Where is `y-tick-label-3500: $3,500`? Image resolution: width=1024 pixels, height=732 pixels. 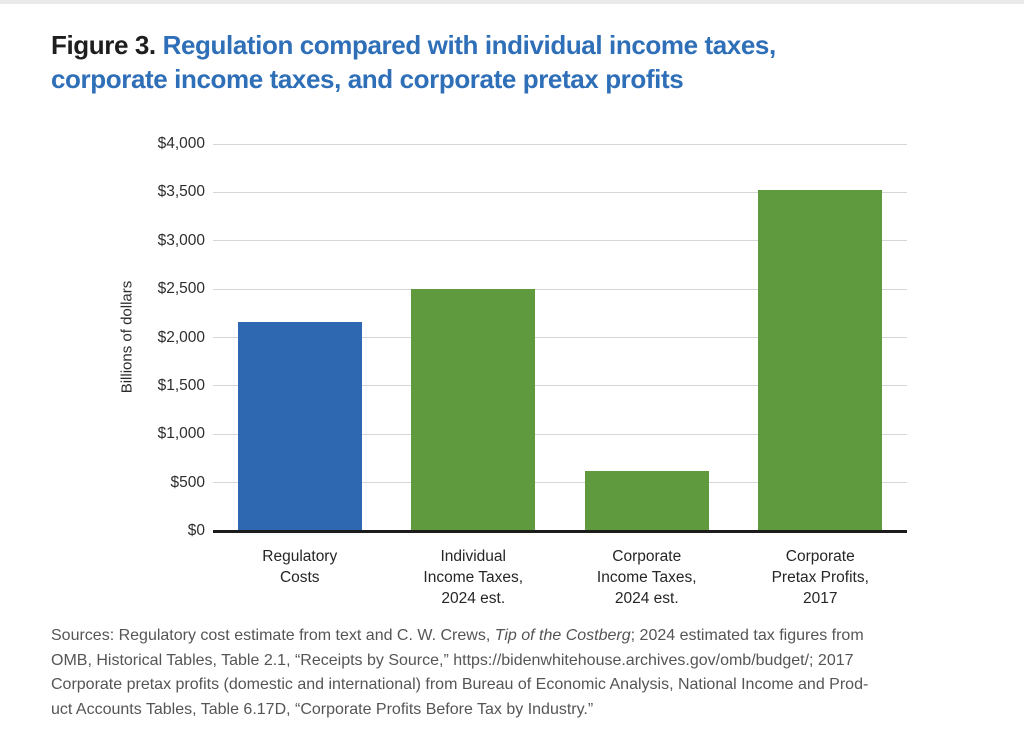
y-tick-label-3500: $3,500 is located at coordinates (181, 192).